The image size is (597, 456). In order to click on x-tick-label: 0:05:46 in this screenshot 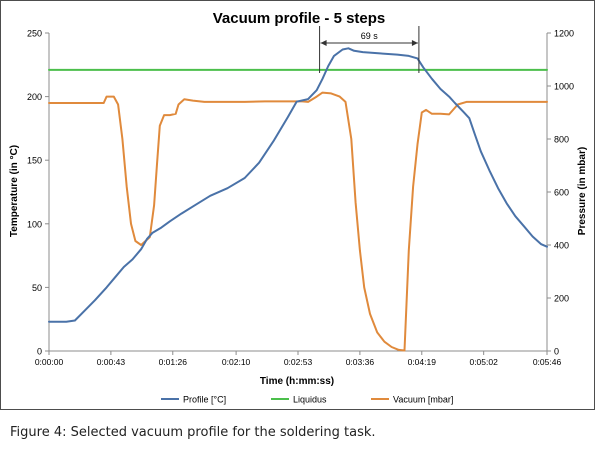, I will do `click(547, 362)`.